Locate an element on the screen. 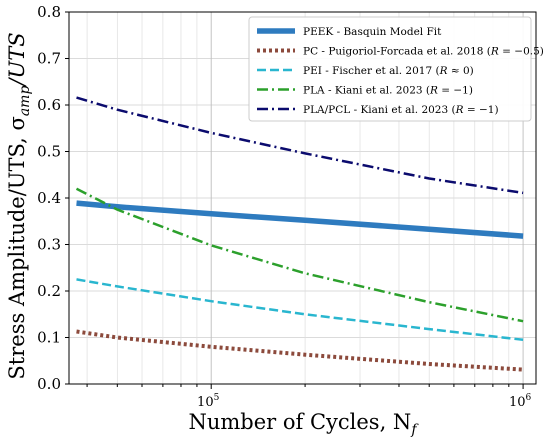 The height and width of the screenshot is (438, 550). x-axis-label: Number of Cycles, Nf is located at coordinates (303, 424).